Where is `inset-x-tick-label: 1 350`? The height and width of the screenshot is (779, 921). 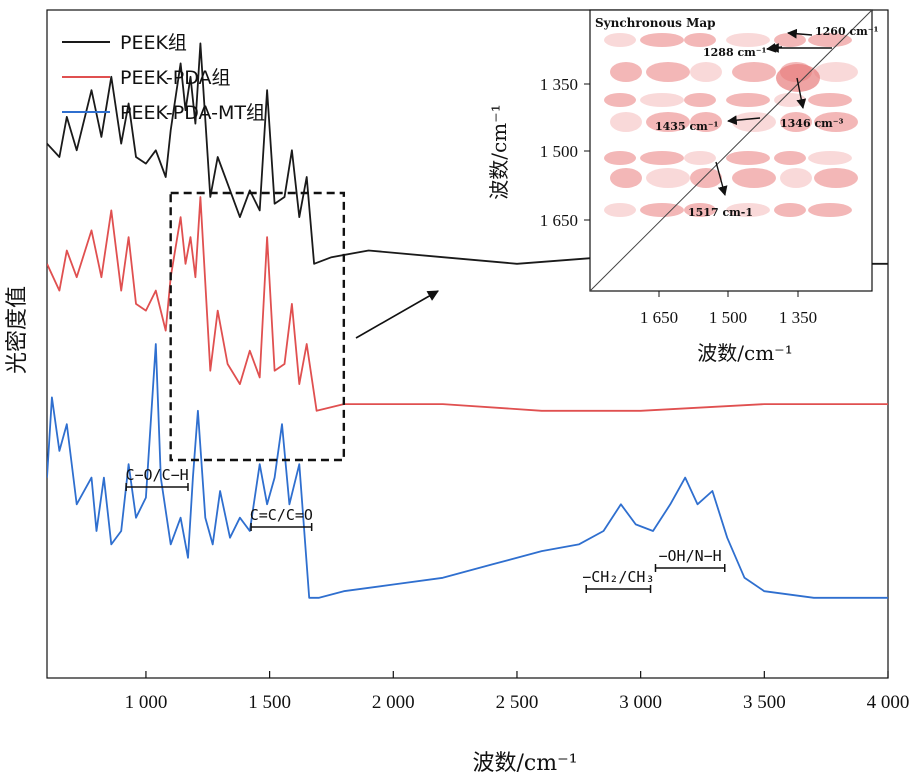
inset-x-tick-label: 1 350 is located at coordinates (798, 317).